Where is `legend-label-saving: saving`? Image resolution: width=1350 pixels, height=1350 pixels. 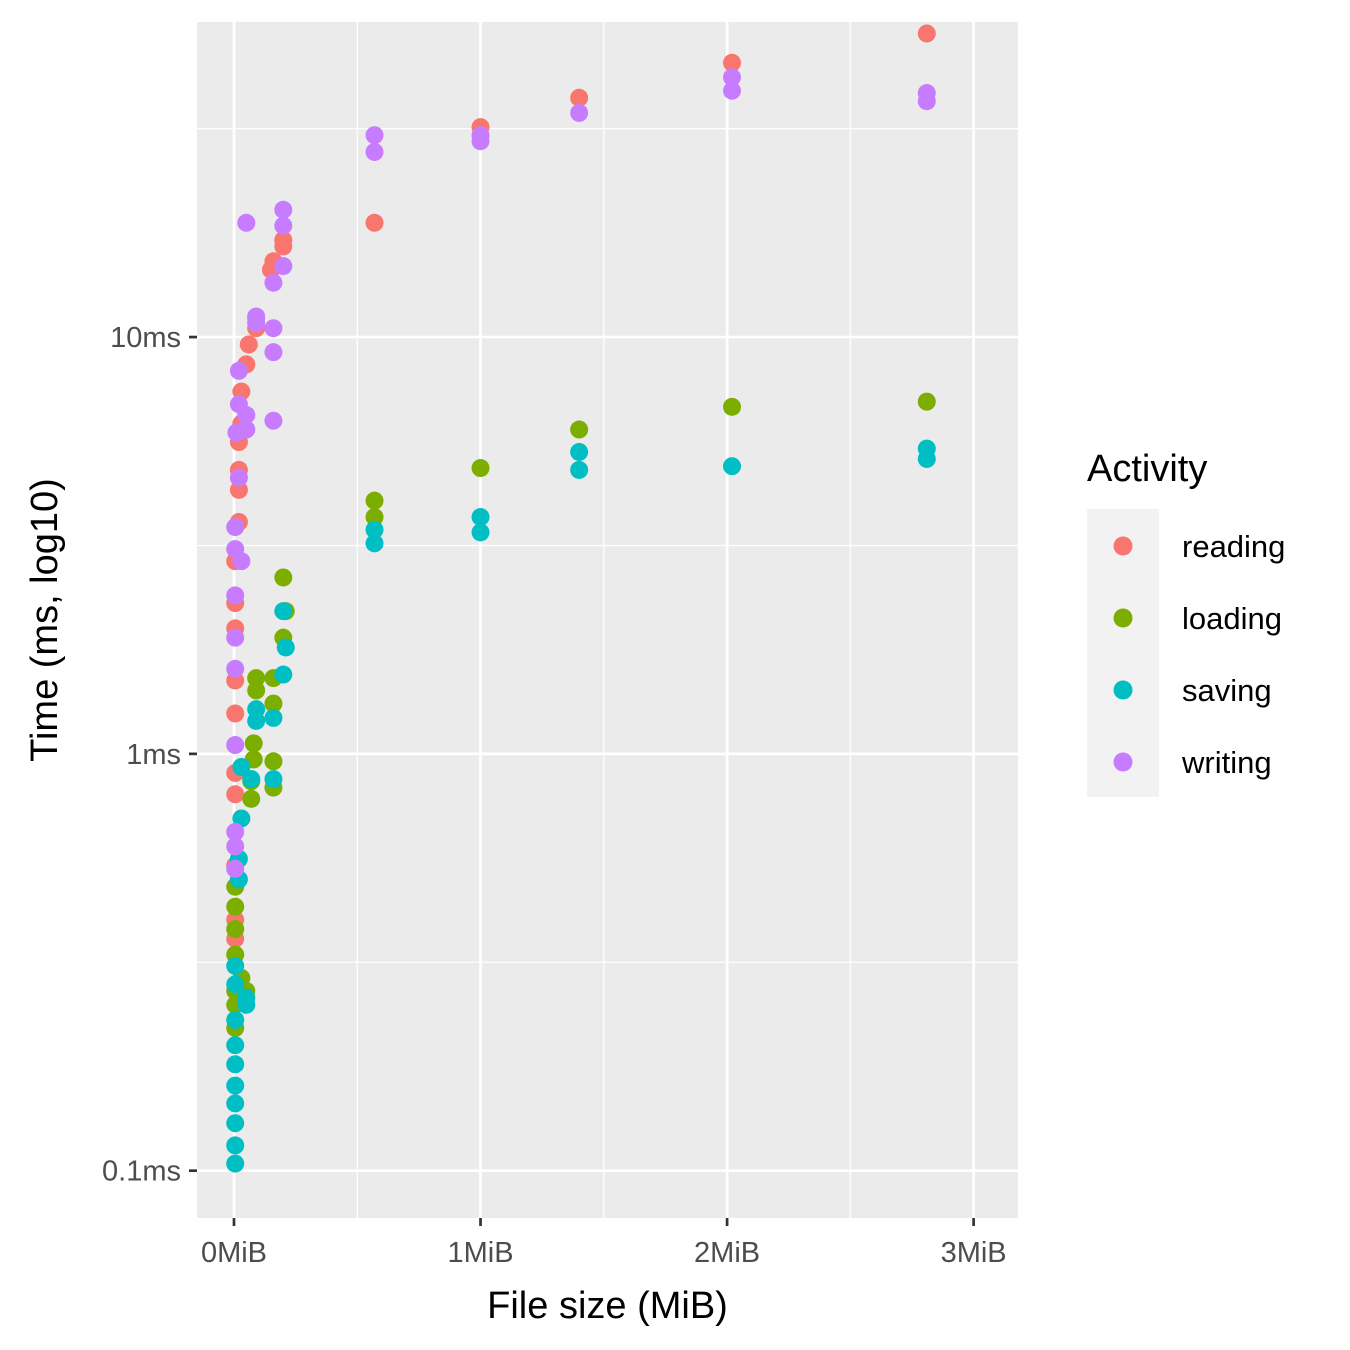 legend-label-saving: saving is located at coordinates (1227, 690).